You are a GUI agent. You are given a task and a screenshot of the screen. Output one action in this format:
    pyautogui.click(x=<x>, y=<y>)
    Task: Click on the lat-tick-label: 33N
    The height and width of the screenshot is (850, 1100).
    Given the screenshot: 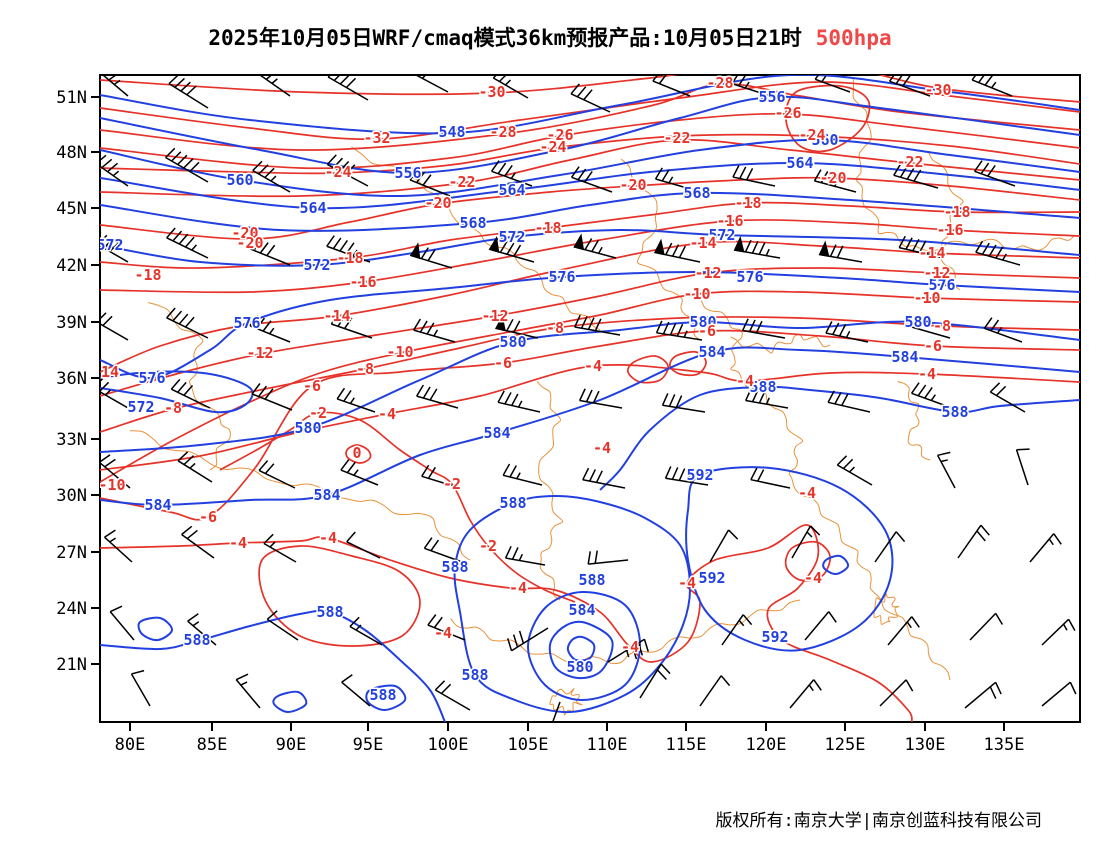 What is the action you would take?
    pyautogui.click(x=71, y=440)
    